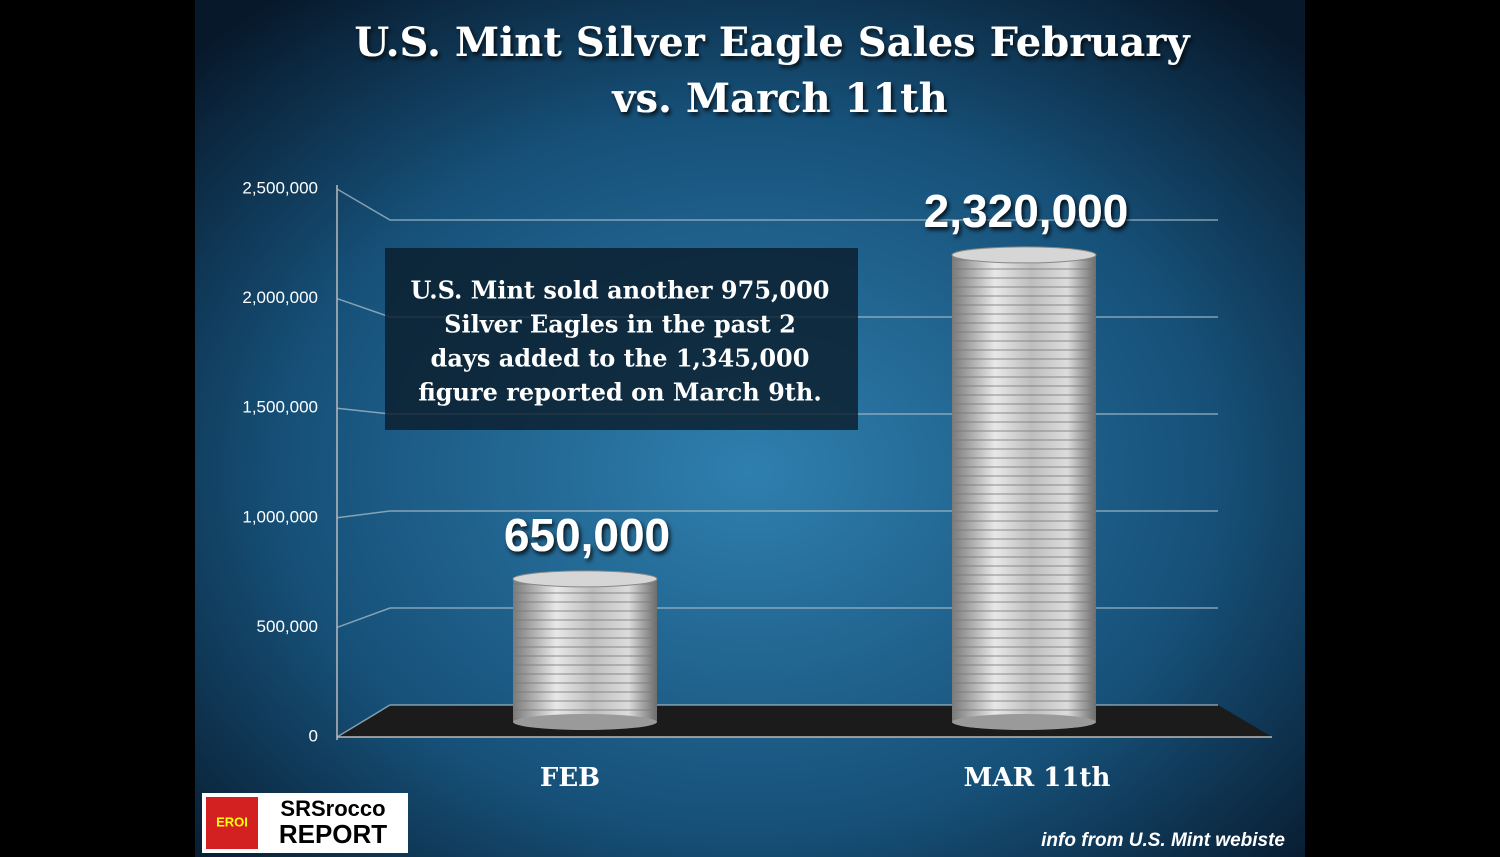 This screenshot has width=1500, height=857. What do you see at coordinates (772, 42) in the screenshot?
I see `chart-title: U.S. Mint Silver Eagle Sales February` at bounding box center [772, 42].